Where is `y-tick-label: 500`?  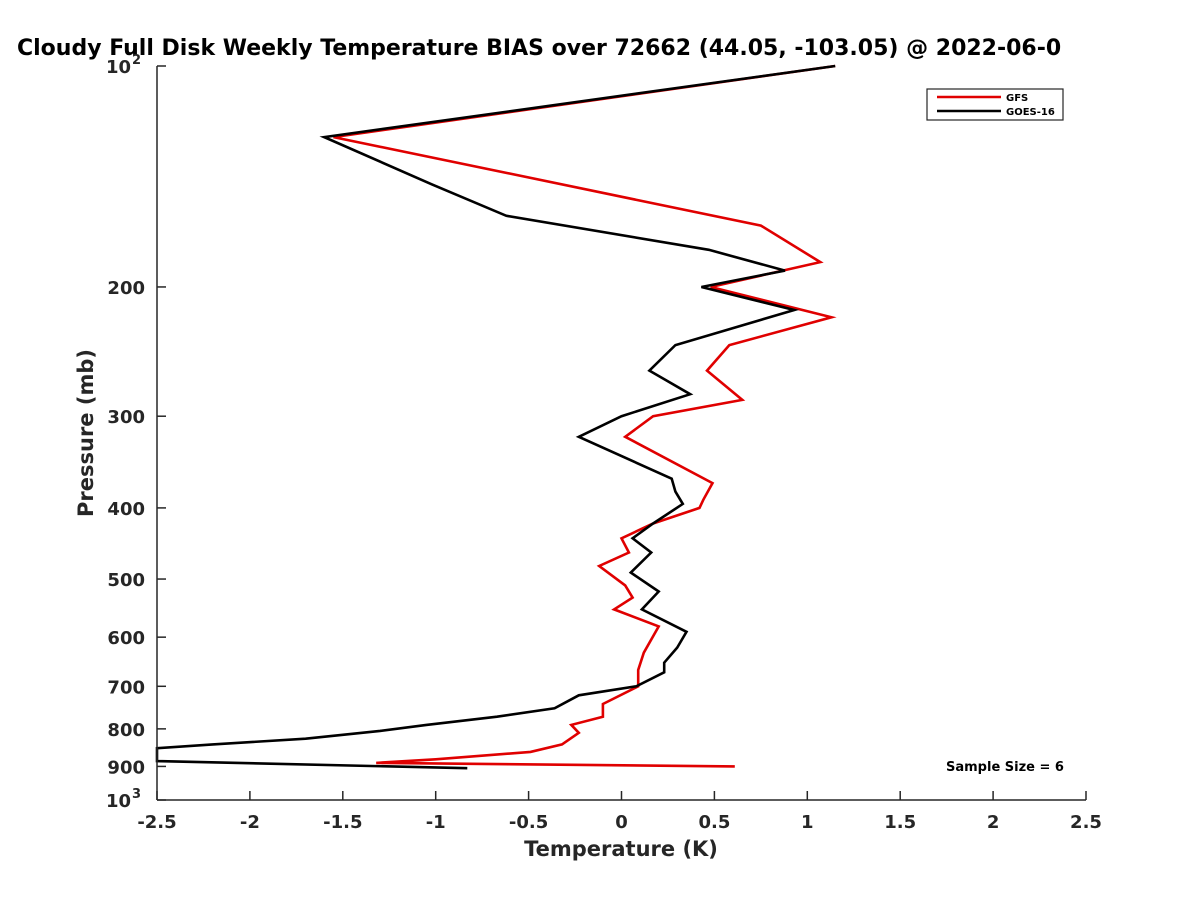
y-tick-label: 500 is located at coordinates (126, 580).